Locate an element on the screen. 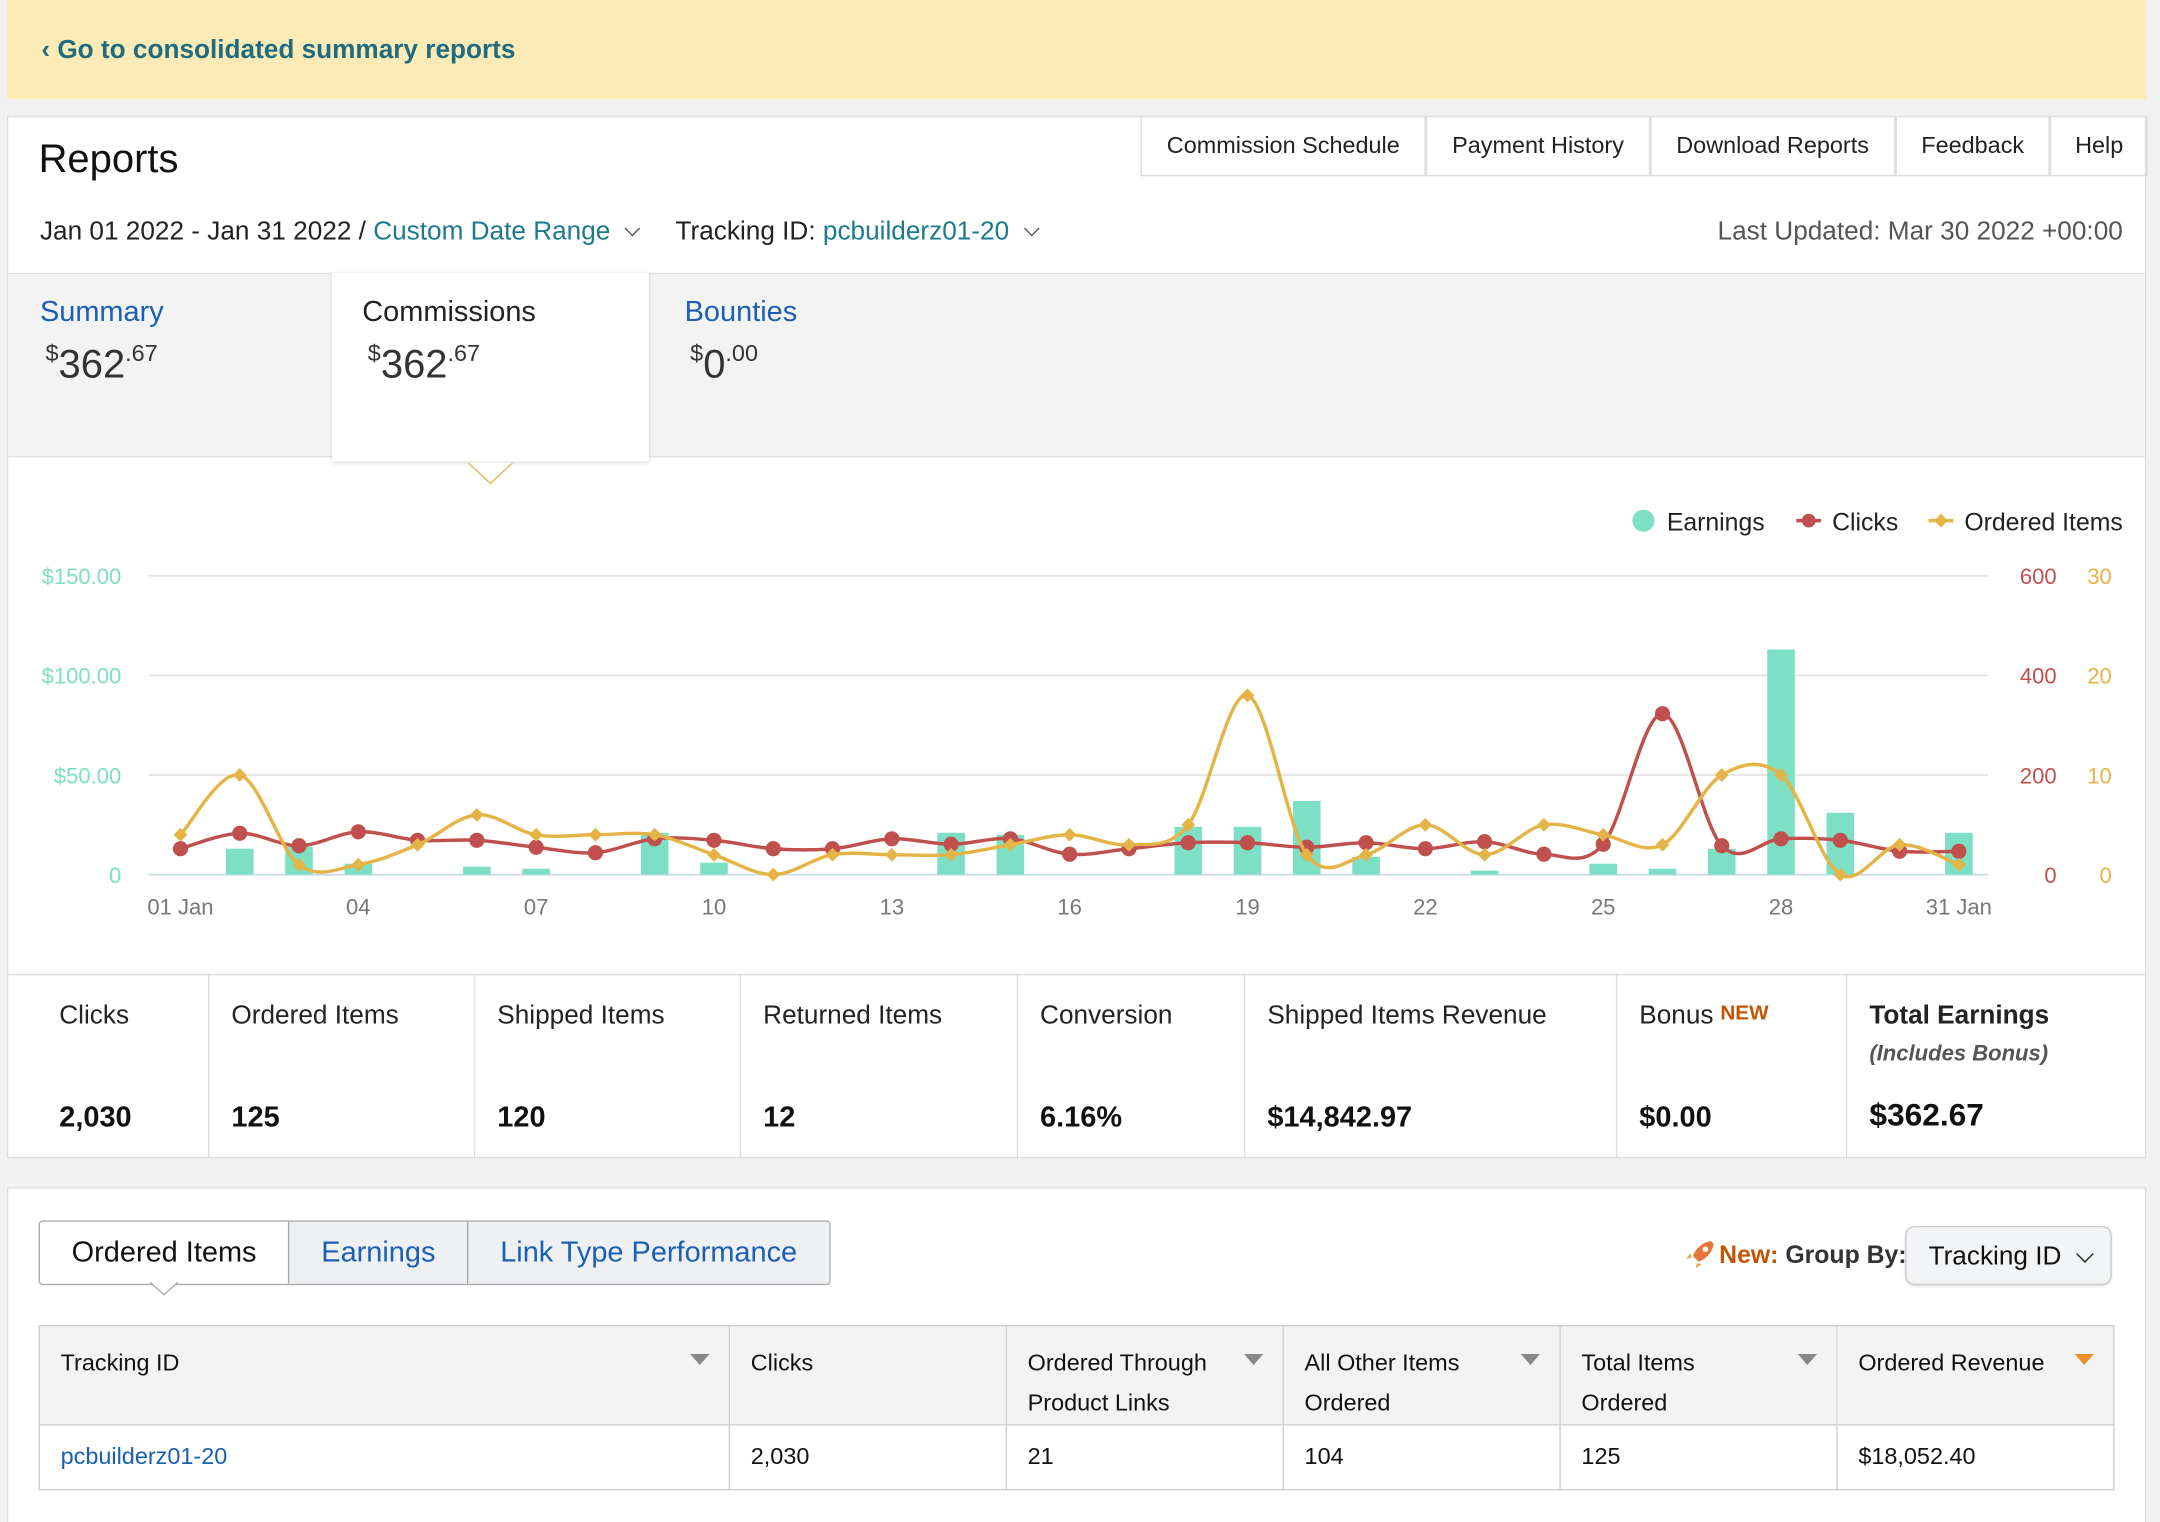 The width and height of the screenshot is (2160, 1522). report-tab: Earnings is located at coordinates (378, 1252).